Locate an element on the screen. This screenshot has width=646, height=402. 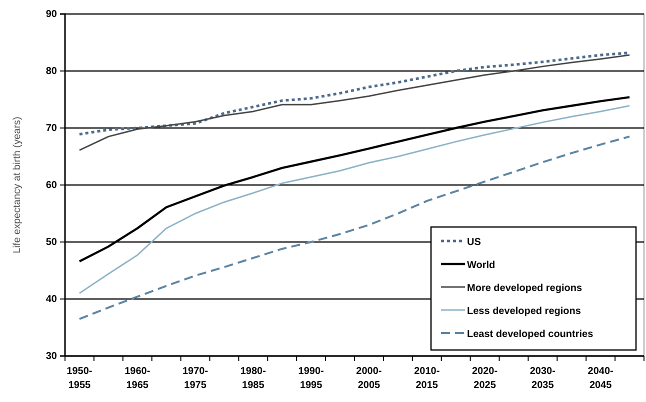
x-tick-label: 2040-2045 is located at coordinates (601, 378).